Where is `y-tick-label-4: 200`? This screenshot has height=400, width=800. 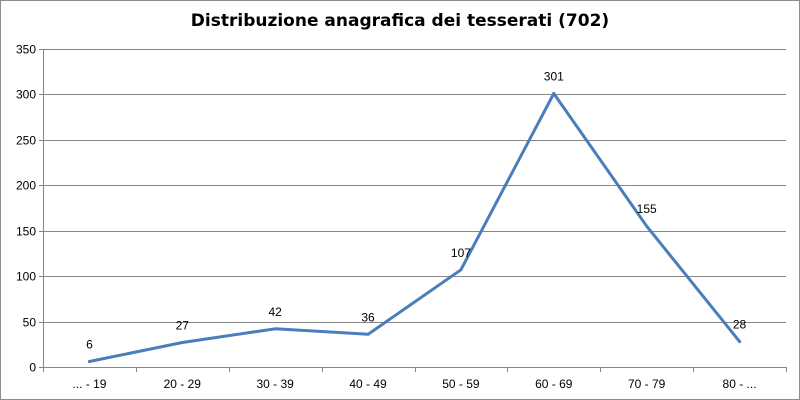
y-tick-label-4: 200 is located at coordinates (26, 186).